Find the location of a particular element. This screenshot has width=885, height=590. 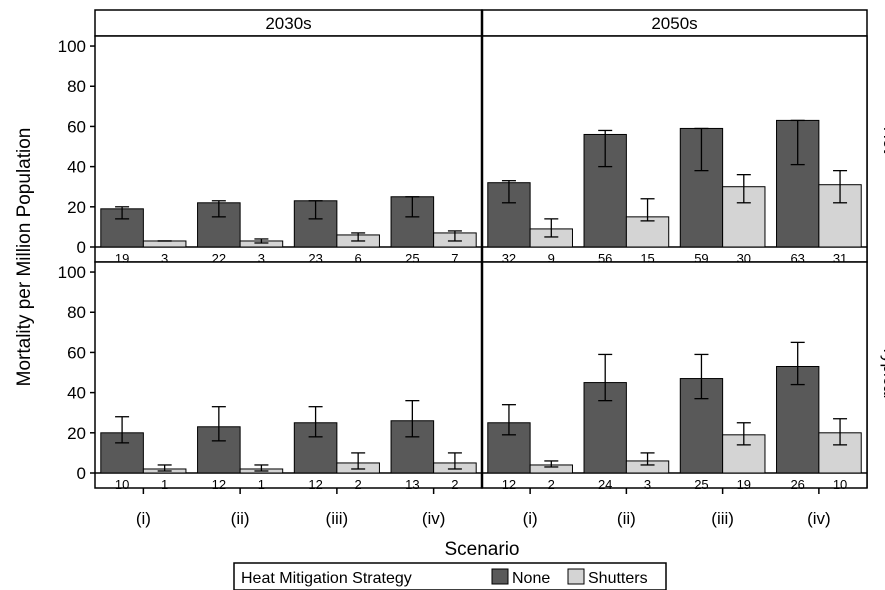

data-label-hot-2030s-shutters-2: 6 is located at coordinates (358, 258).